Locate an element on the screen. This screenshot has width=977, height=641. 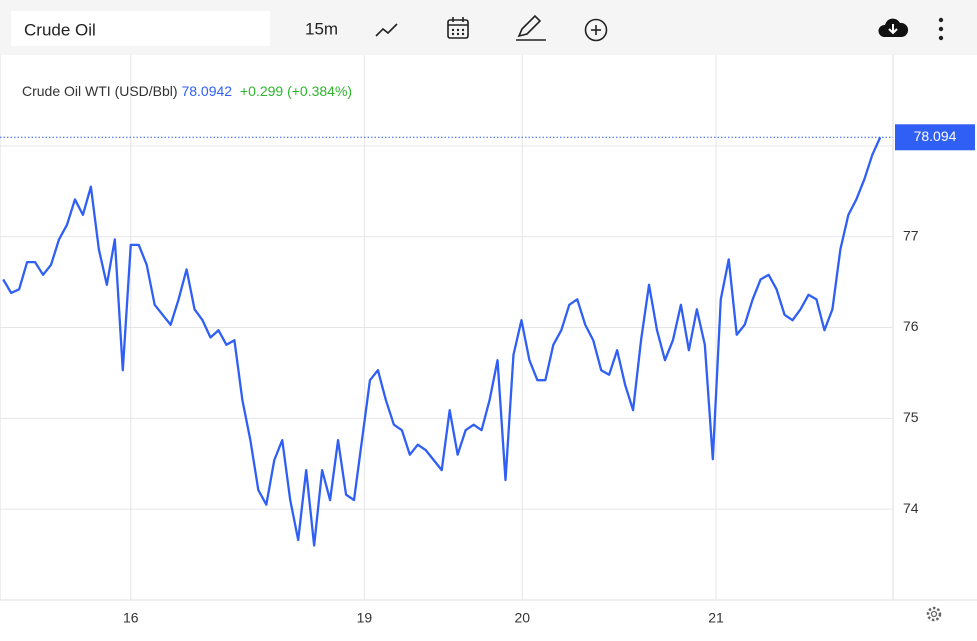
download-icon is located at coordinates (893, 27).